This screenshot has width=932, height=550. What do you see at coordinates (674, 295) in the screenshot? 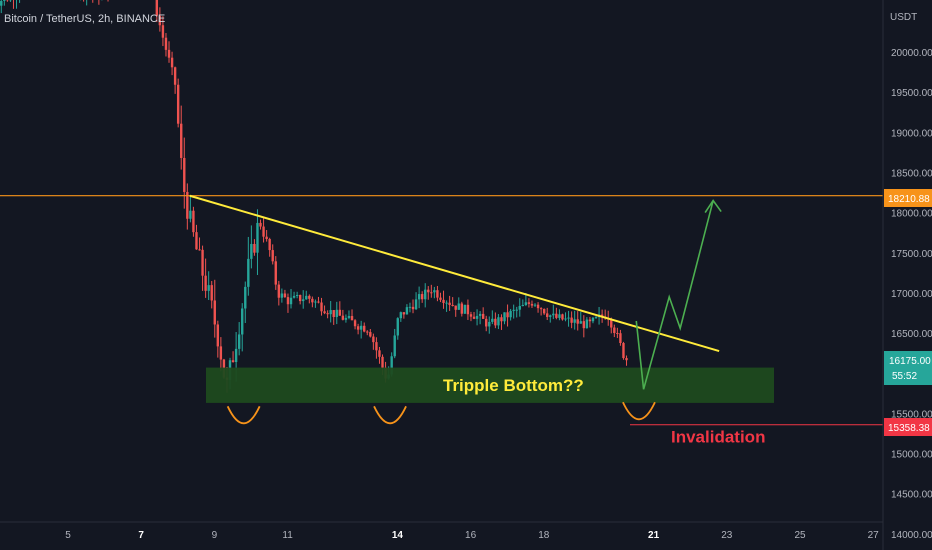
I see `projection-path` at bounding box center [674, 295].